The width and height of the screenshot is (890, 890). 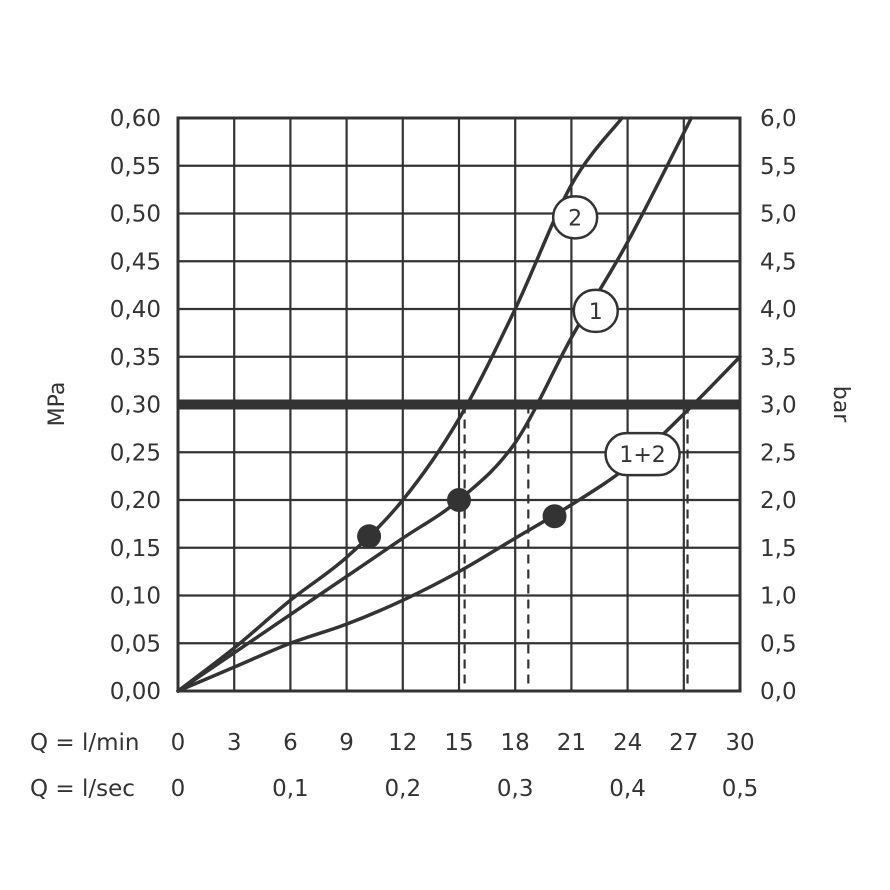 I want to click on series-label-text: 1, so click(x=596, y=312).